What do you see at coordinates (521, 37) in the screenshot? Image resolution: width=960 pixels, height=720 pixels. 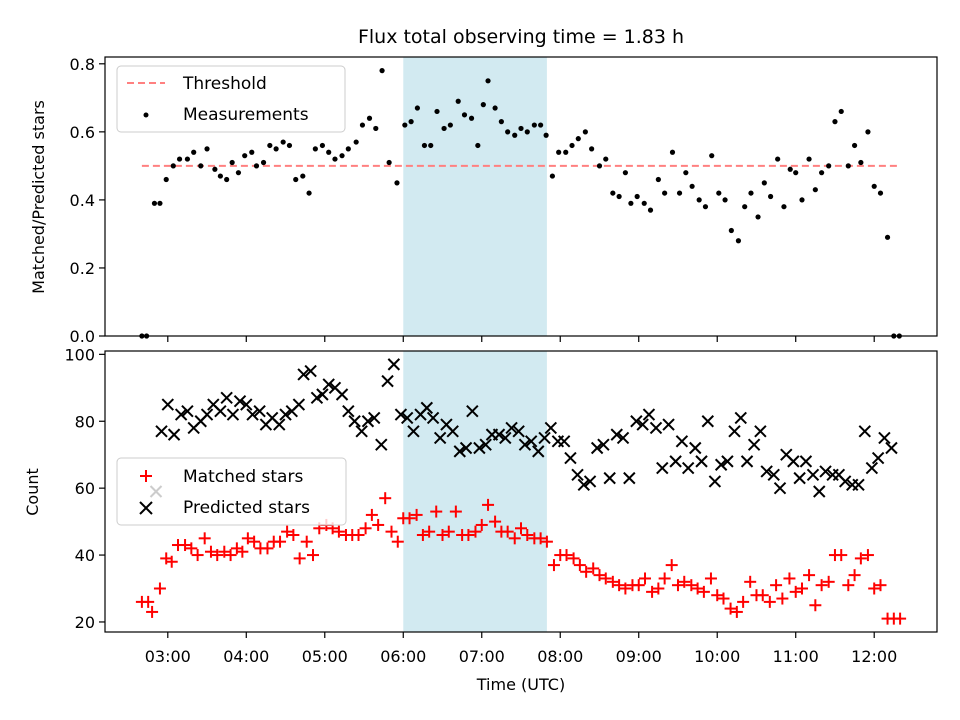 I see `chart-title: Flux total observing time = 1.83 h` at bounding box center [521, 37].